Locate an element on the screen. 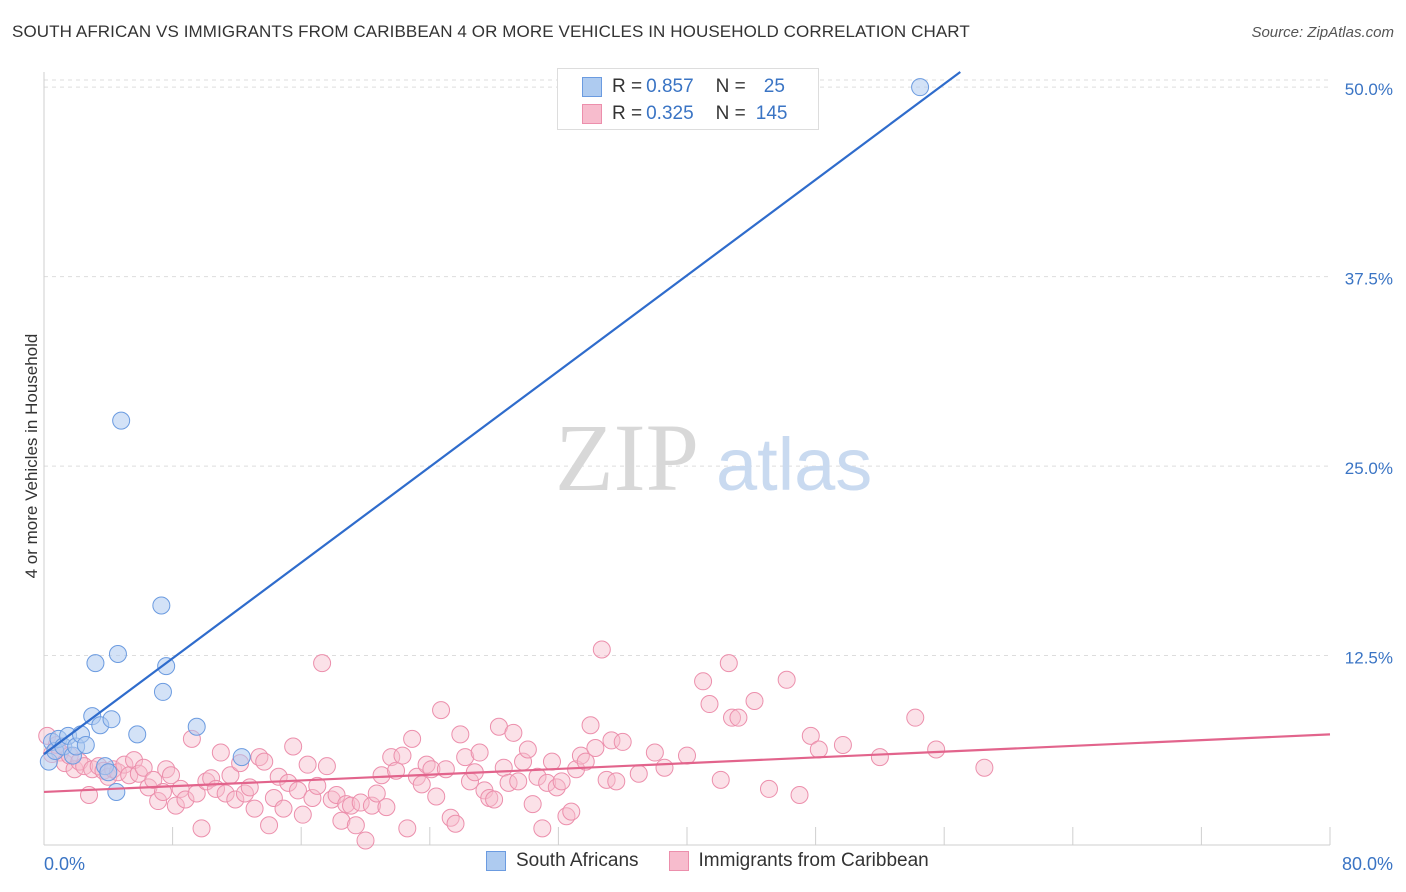  legend-row-south-africans: R = 0.857 N = 25 is located at coordinates (683, 87).